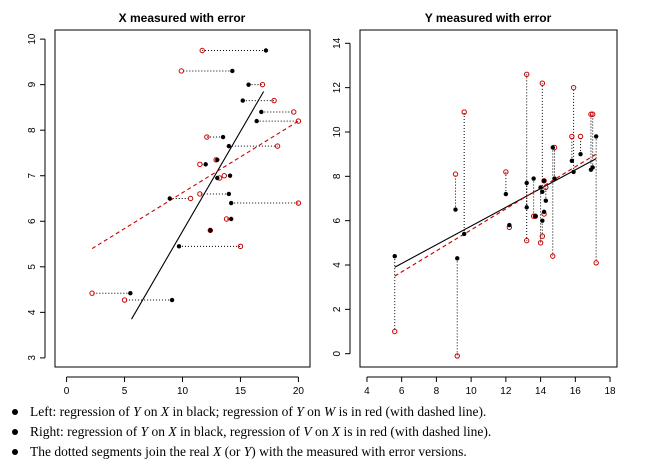  What do you see at coordinates (367, 391) in the screenshot?
I see `panel1-x-tick-label: 4` at bounding box center [367, 391].